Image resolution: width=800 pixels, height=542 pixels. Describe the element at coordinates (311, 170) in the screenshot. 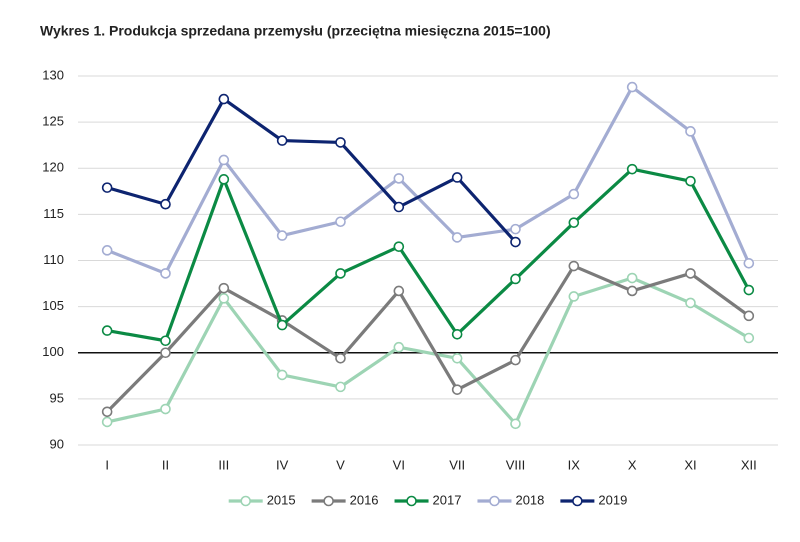

I see `series-line` at that location.